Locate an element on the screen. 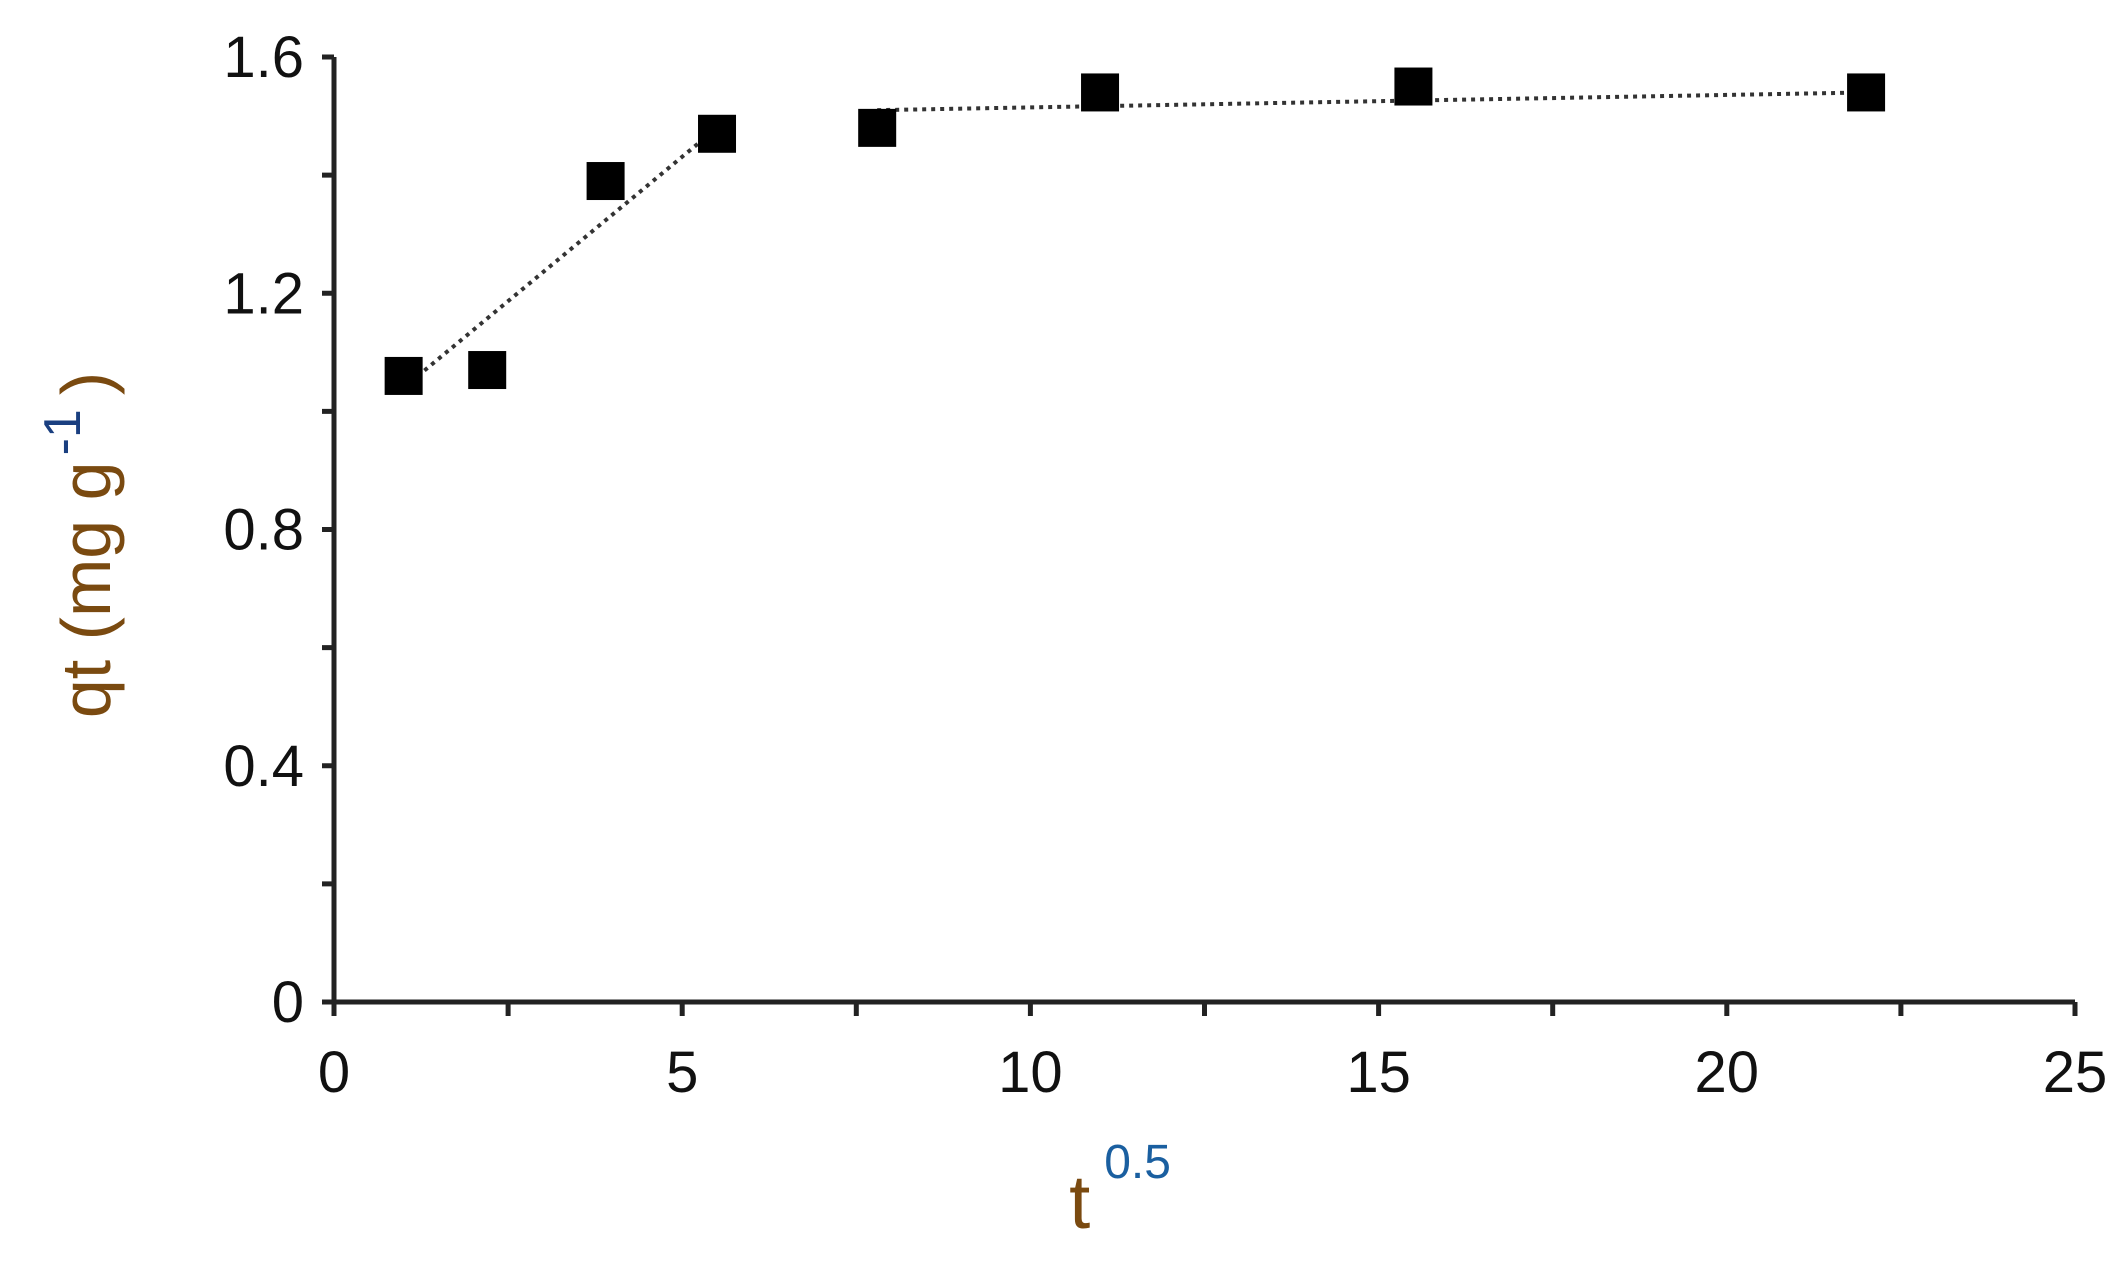  x-label-main: t is located at coordinates (1079, 1202).